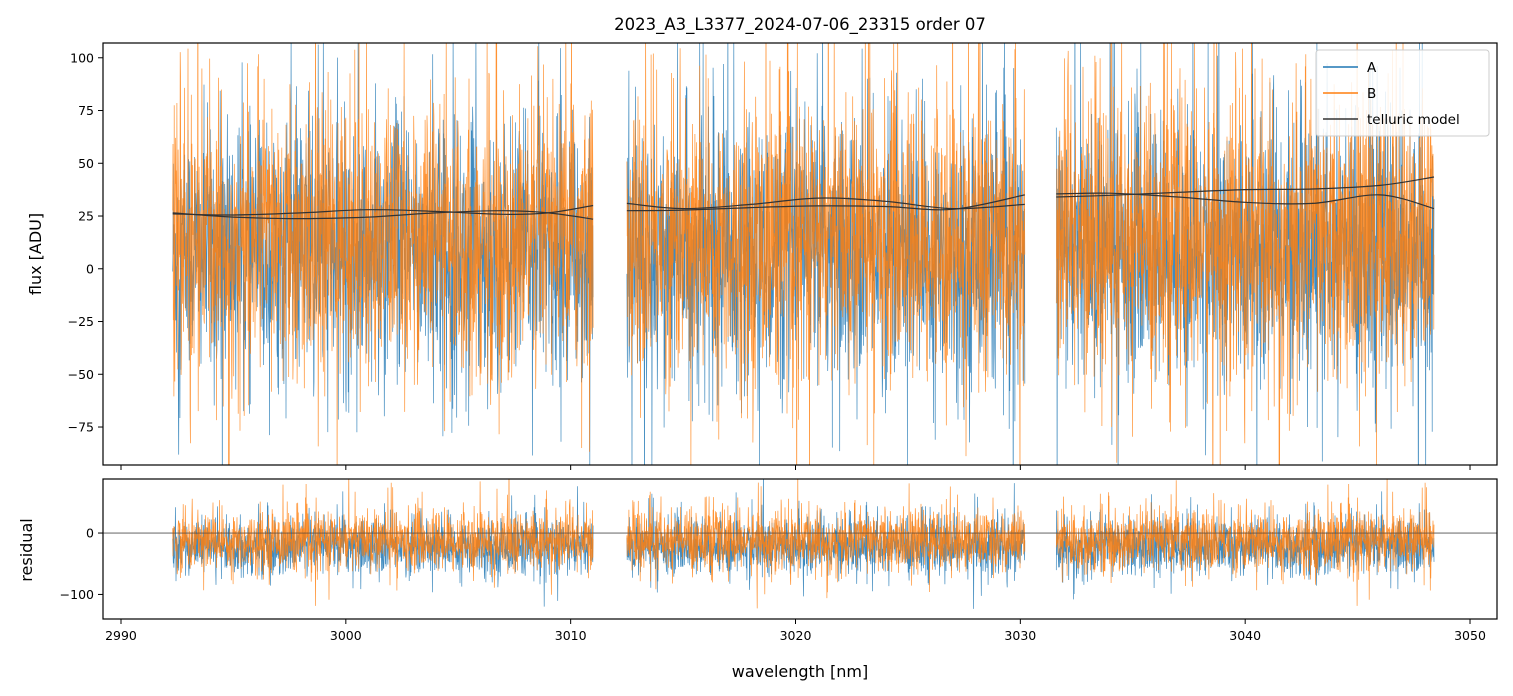  I want to click on legend: A B telluric model, so click(1402, 93).